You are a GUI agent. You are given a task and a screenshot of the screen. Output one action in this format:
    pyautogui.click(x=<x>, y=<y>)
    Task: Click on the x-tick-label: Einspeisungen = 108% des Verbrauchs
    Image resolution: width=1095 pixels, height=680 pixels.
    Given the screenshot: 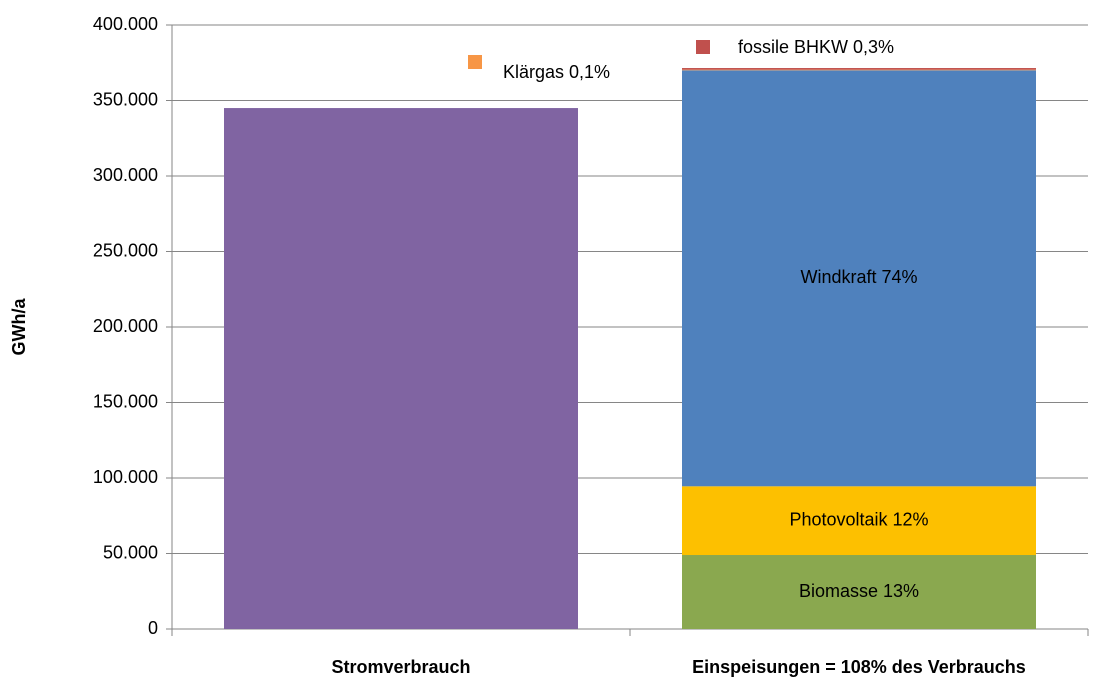 What is the action you would take?
    pyautogui.click(x=859, y=667)
    